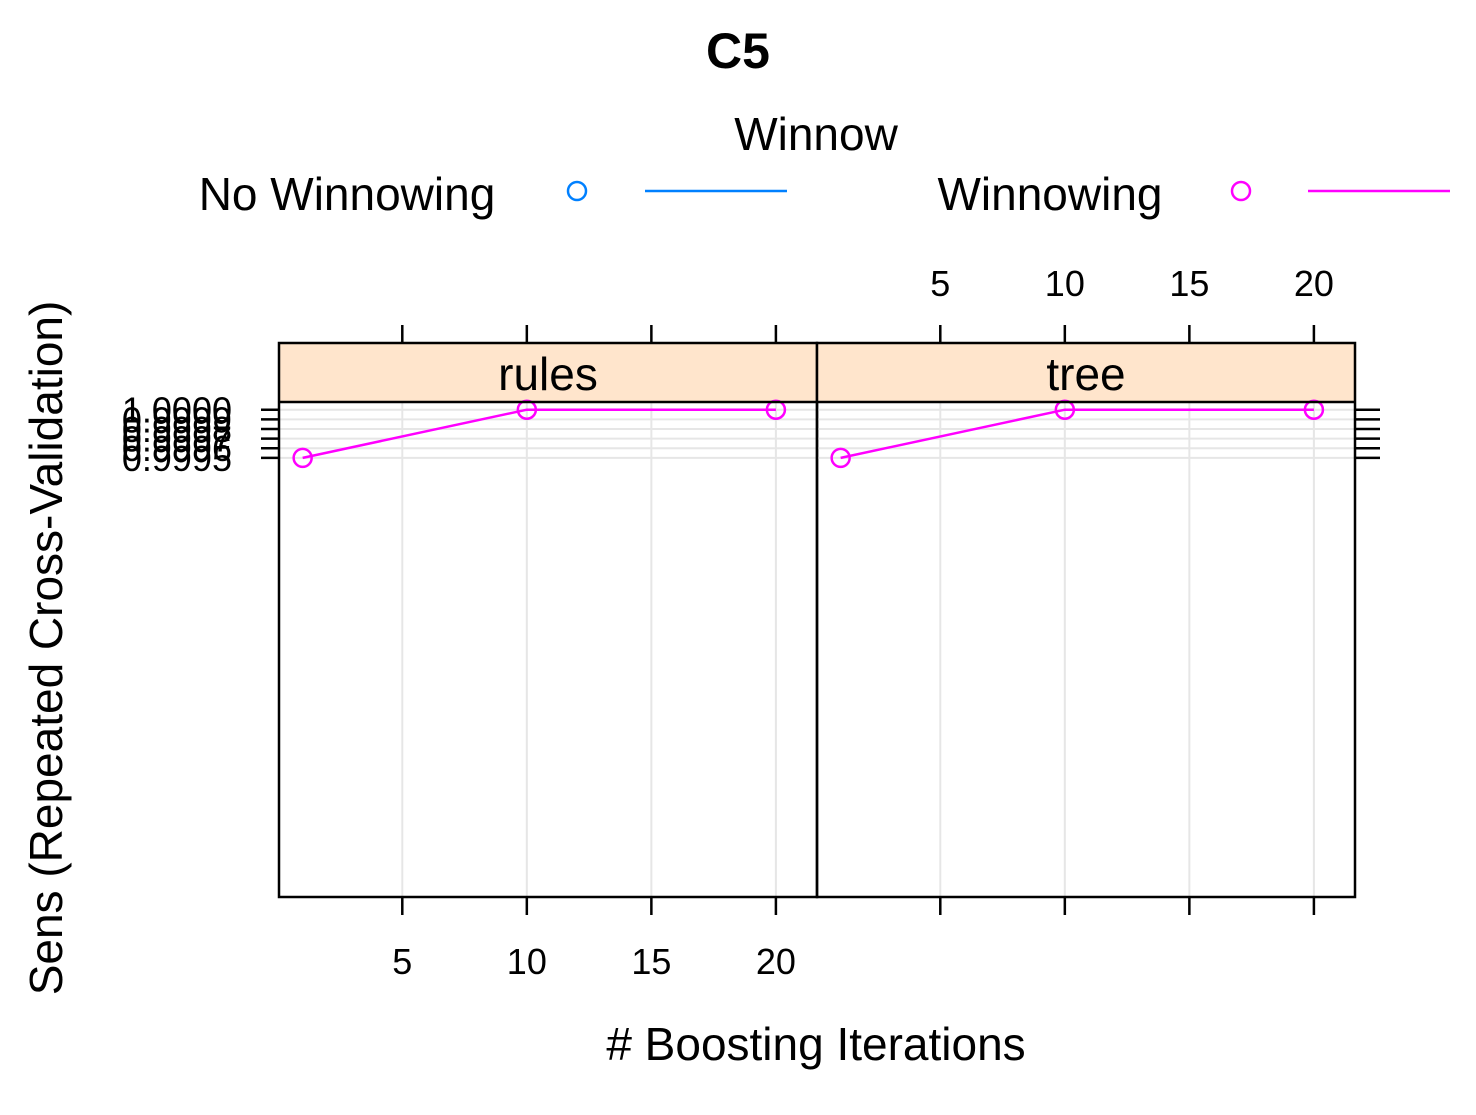  I want to click on y-tick-label: 0.9996, so click(177, 448).